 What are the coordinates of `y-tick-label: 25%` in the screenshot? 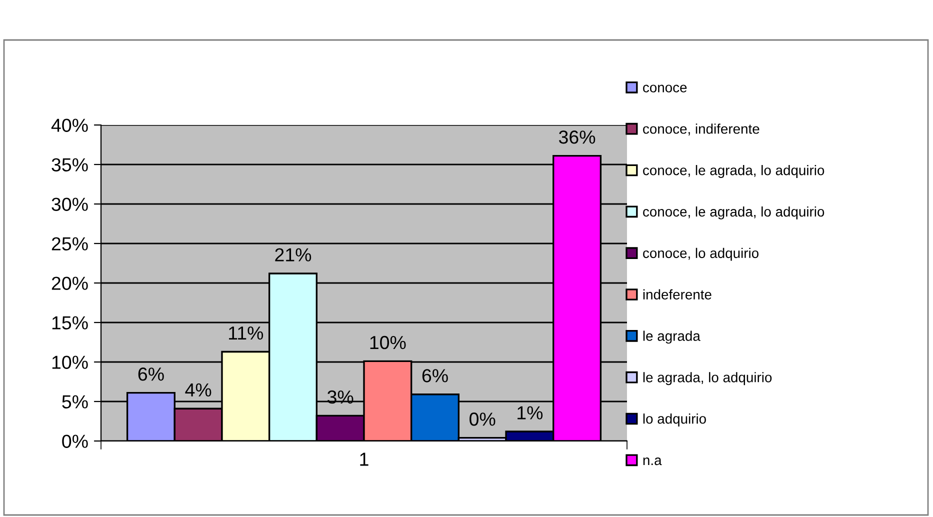 It's located at (70, 243).